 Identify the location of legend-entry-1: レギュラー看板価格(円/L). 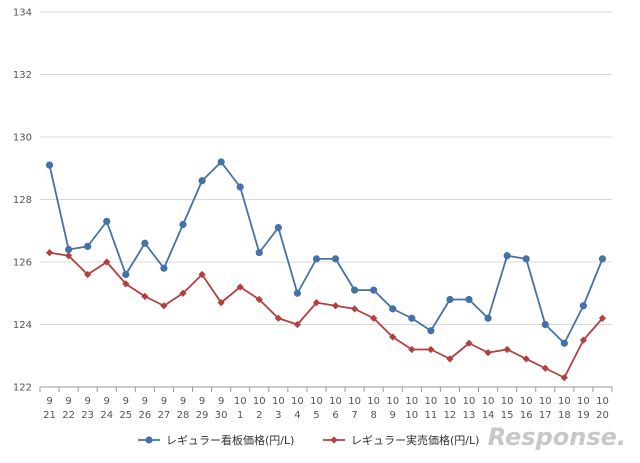
(216, 440).